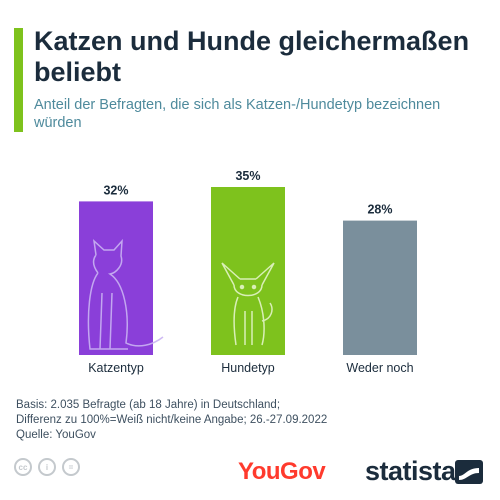 Image resolution: width=500 pixels, height=500 pixels. Describe the element at coordinates (23, 467) in the screenshot. I see `cc-icon: cc` at that location.